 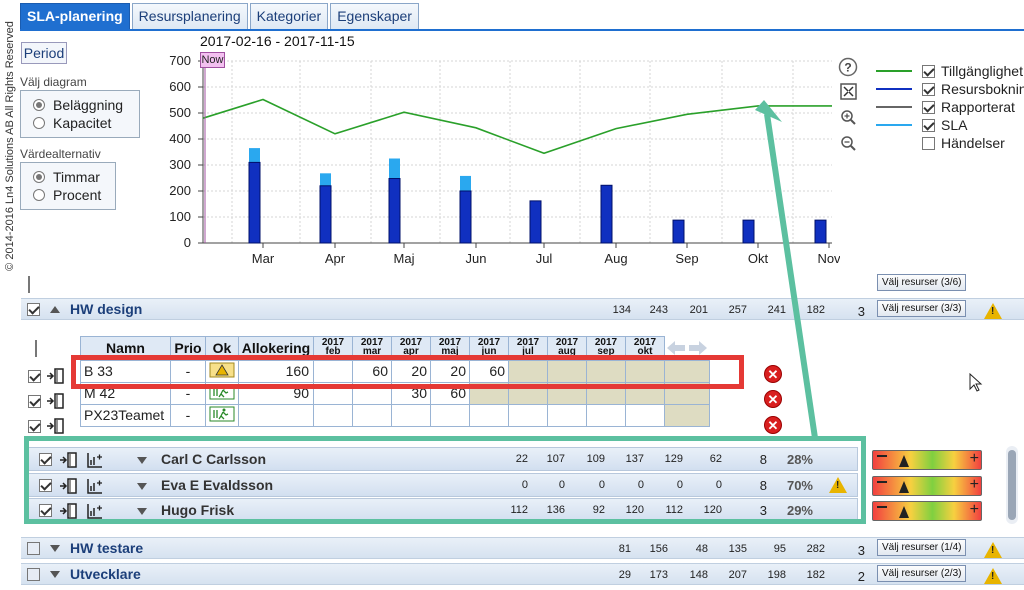 I want to click on valj-resurser-button: Välj resurser (3/3), so click(x=922, y=308).